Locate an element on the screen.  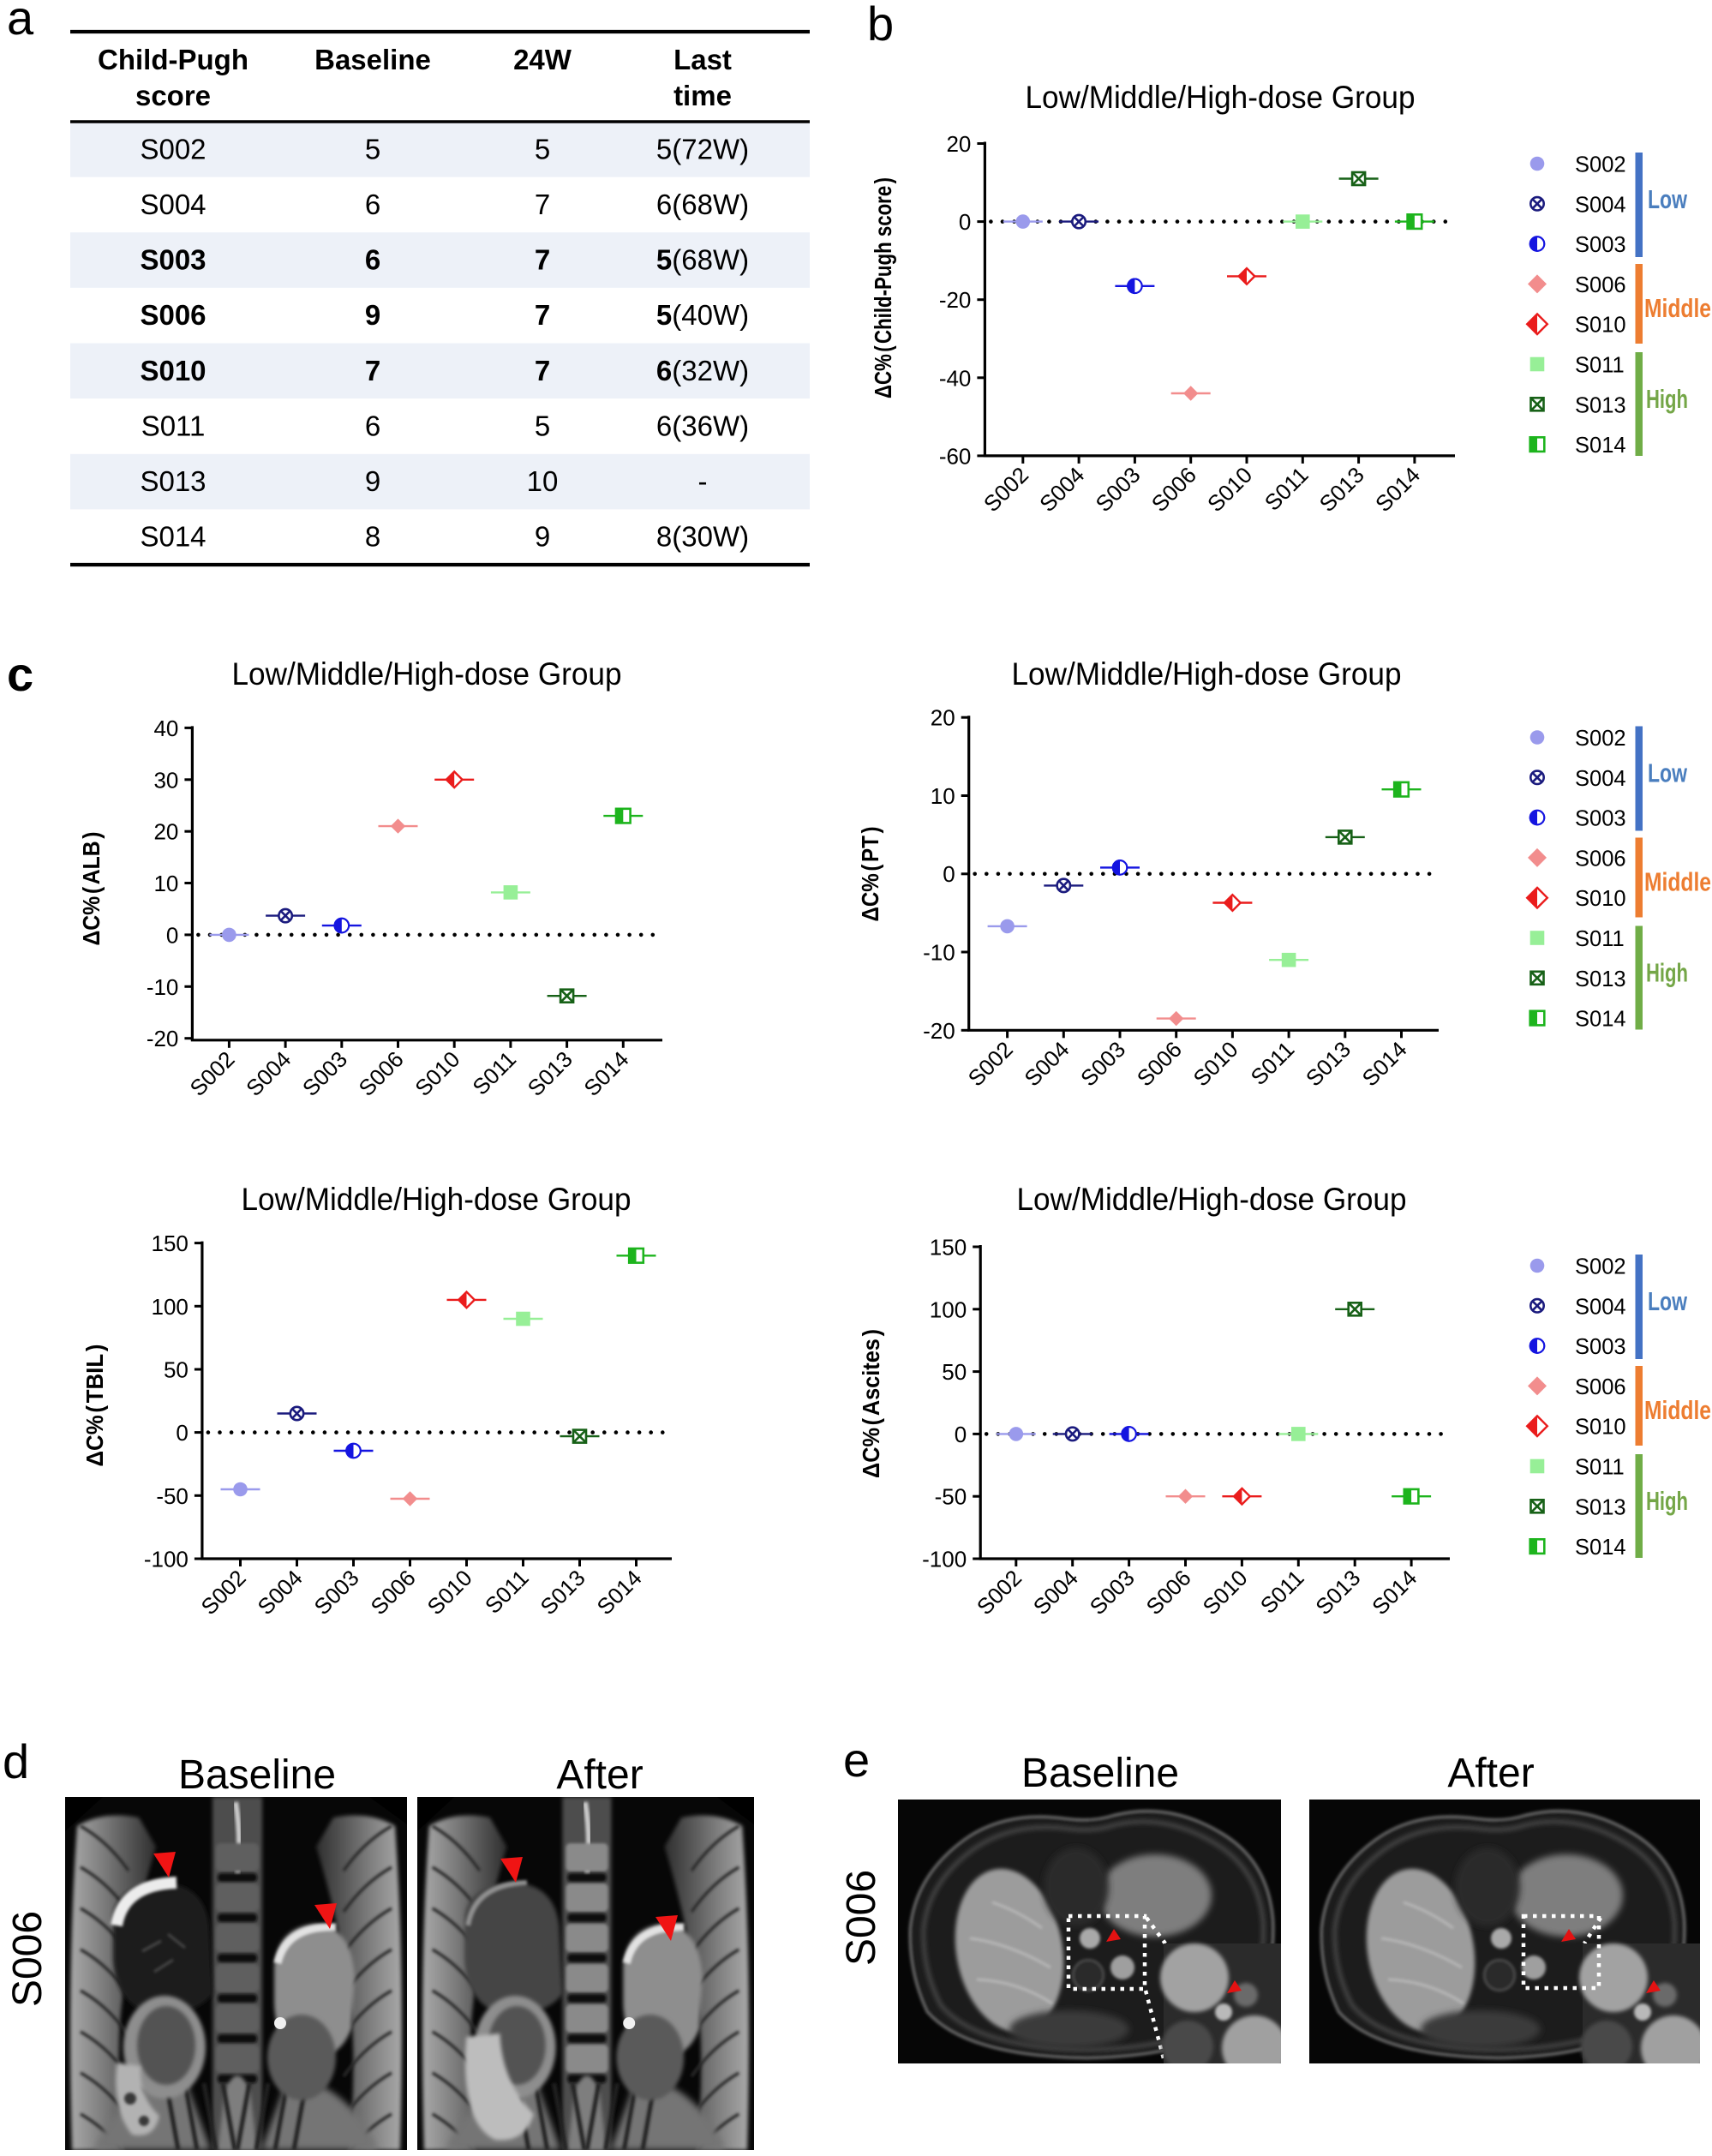
svg-text: ΔC%(TBIL) is located at coordinates (94, 1406).